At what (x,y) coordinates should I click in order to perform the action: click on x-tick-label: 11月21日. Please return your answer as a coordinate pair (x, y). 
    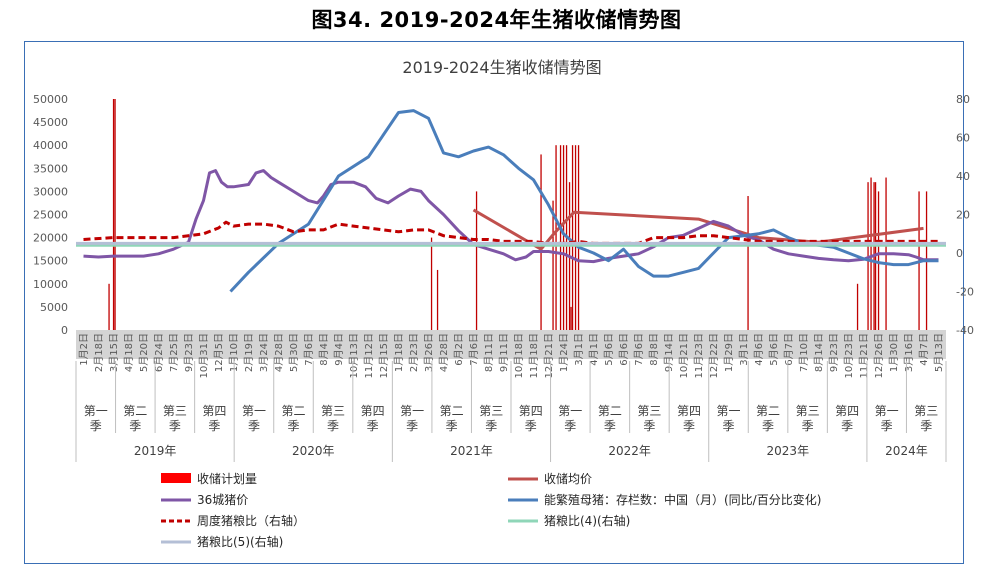
    Looking at the image, I should click on (864, 355).